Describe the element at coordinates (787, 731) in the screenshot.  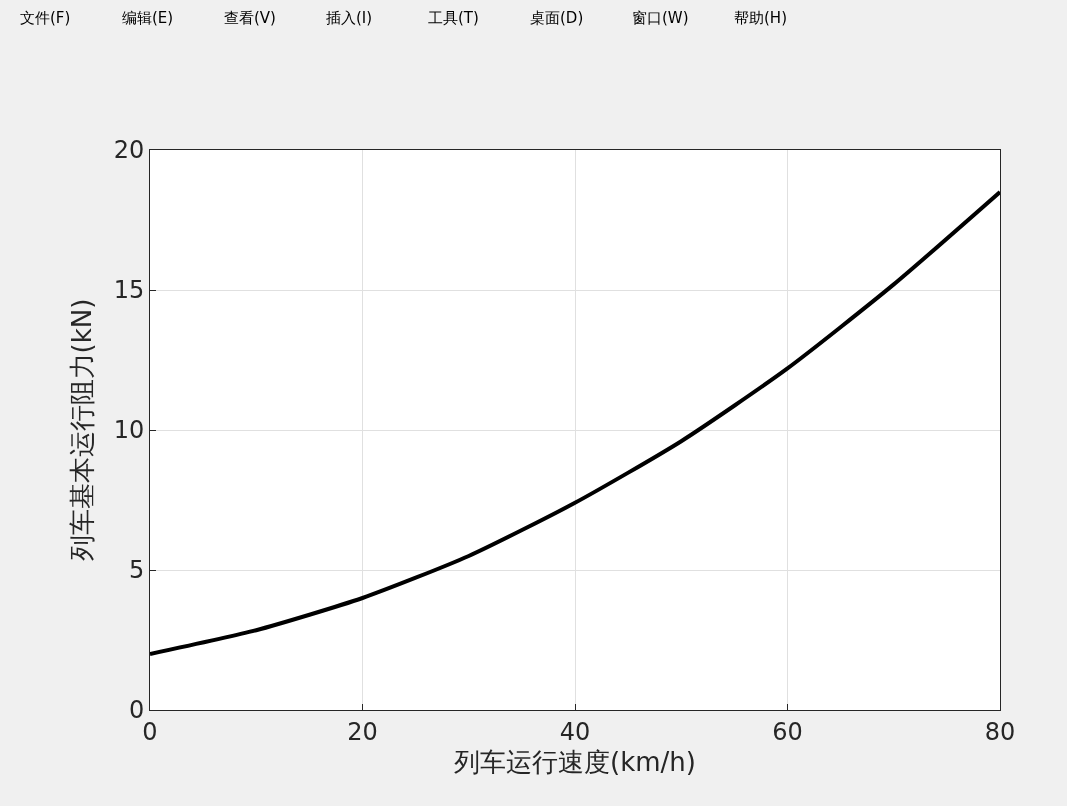
I see `x-tick-label: 60` at that location.